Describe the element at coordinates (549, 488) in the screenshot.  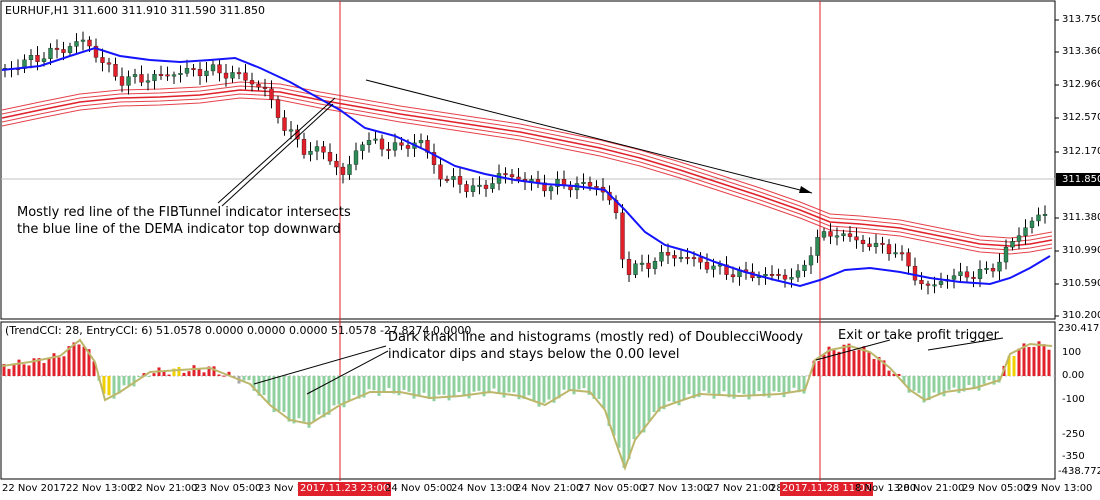
I see `time-label: 24 Nov 21:00` at that location.